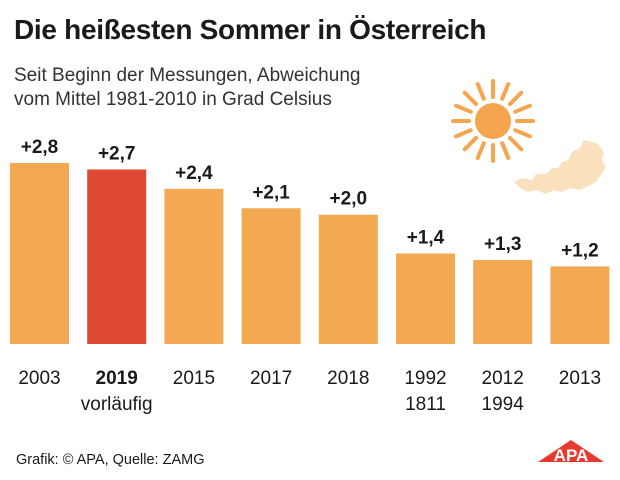 Image resolution: width=620 pixels, height=480 pixels. What do you see at coordinates (580, 250) in the screenshot?
I see `data-label: +1,2` at bounding box center [580, 250].